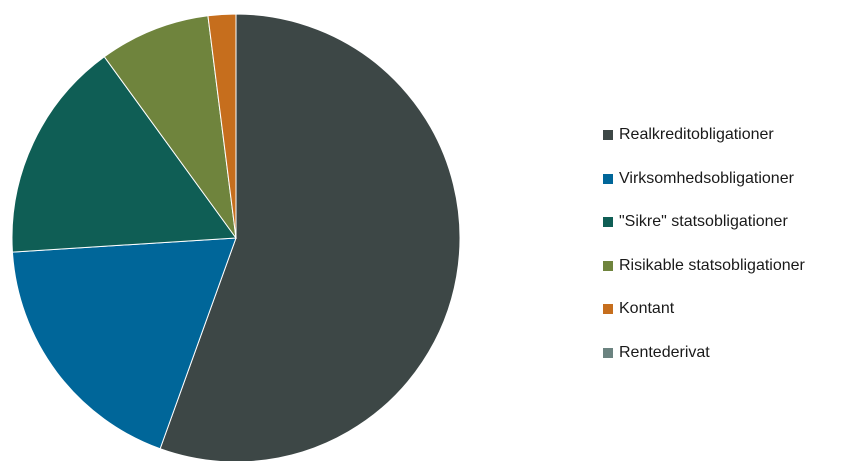  What do you see at coordinates (696, 134) in the screenshot?
I see `legend-label: Realkreditobligationer` at bounding box center [696, 134].